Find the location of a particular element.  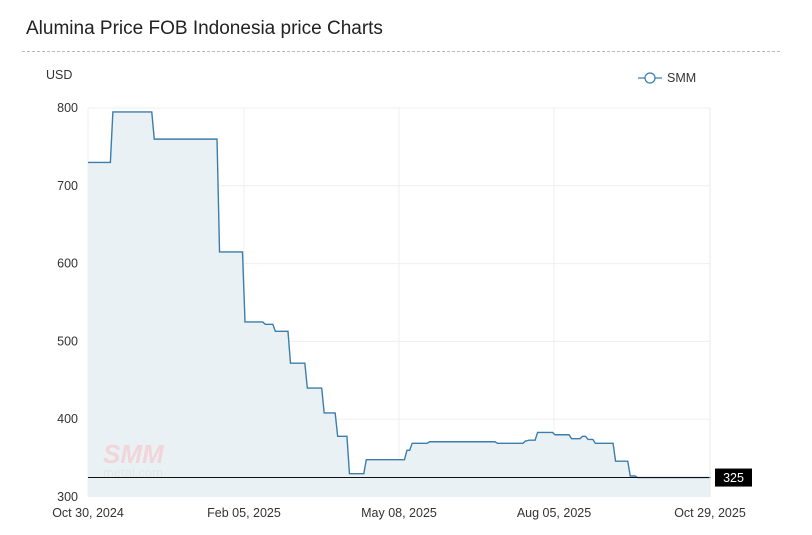

y-axis-unit: USD is located at coordinates (59, 75).